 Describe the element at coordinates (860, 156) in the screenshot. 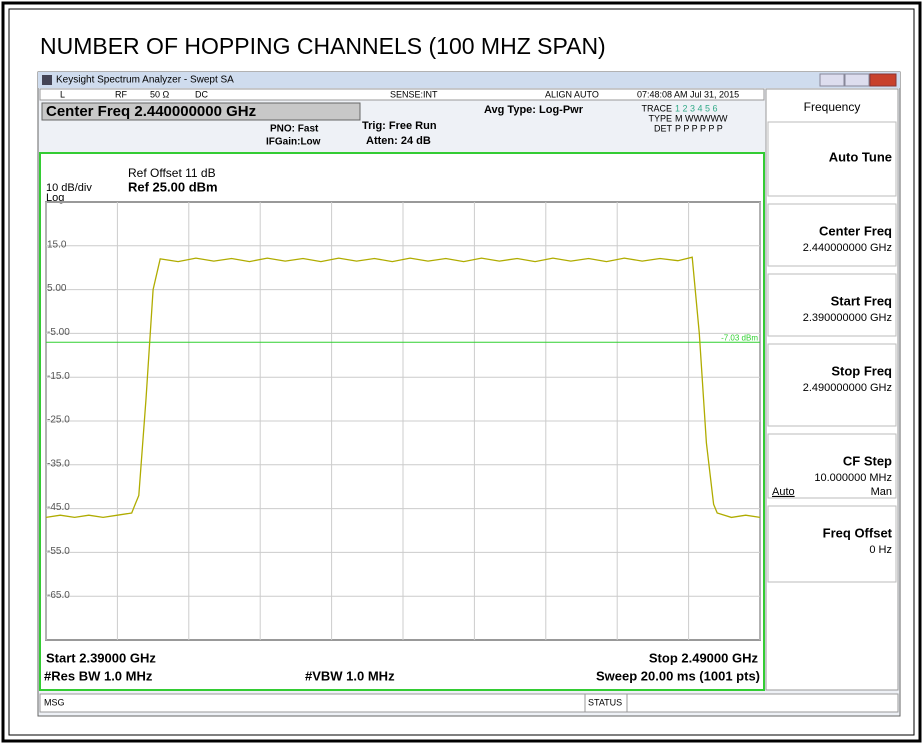

I see `softkey-label: Auto Tune` at that location.